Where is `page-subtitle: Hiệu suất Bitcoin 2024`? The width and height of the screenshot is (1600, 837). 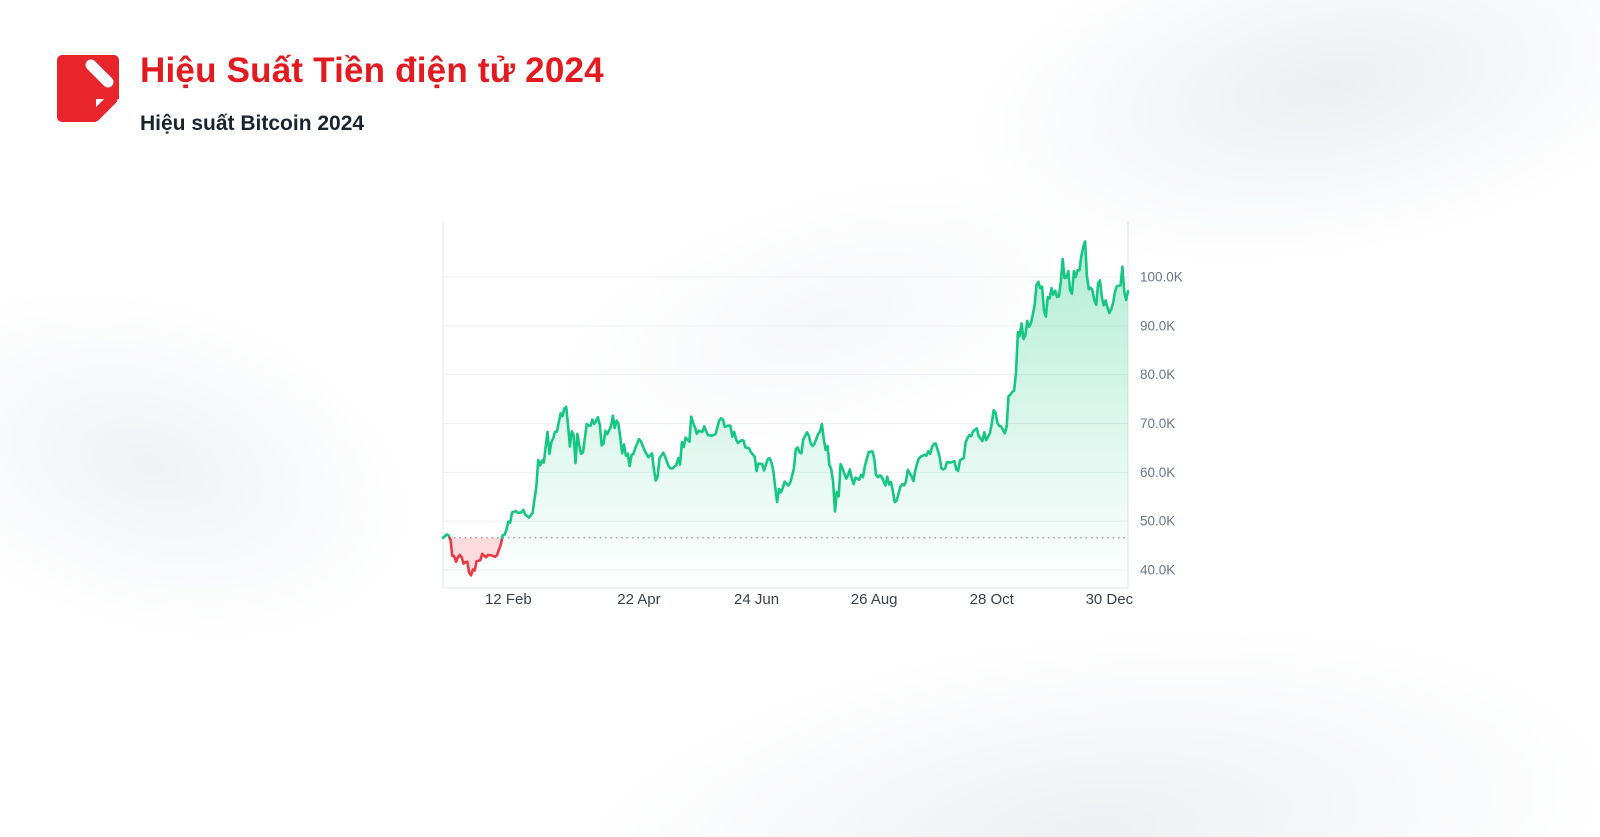
page-subtitle: Hiệu suất Bitcoin 2024 is located at coordinates (252, 123).